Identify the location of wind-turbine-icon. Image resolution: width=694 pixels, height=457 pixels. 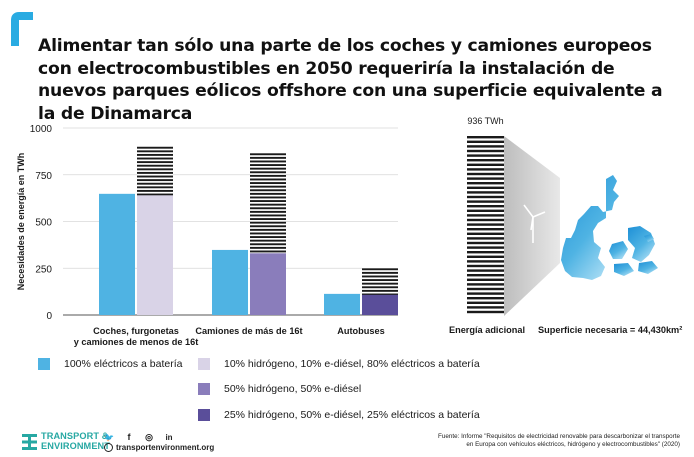
(534, 223).